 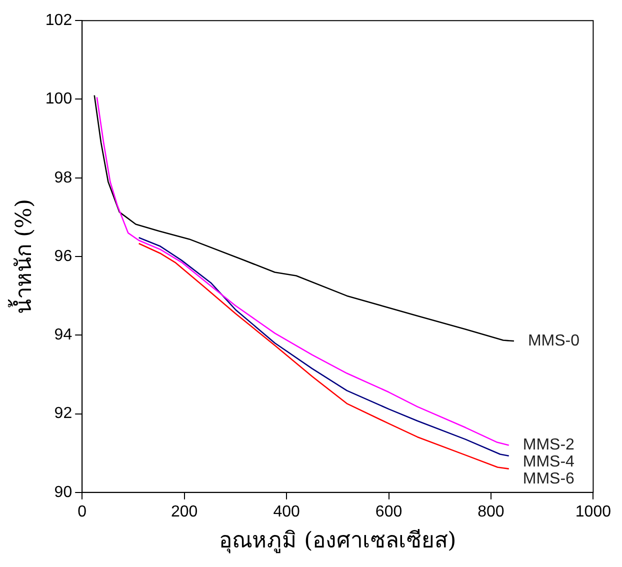 What do you see at coordinates (63, 492) in the screenshot?
I see `y-tick-label: 90` at bounding box center [63, 492].